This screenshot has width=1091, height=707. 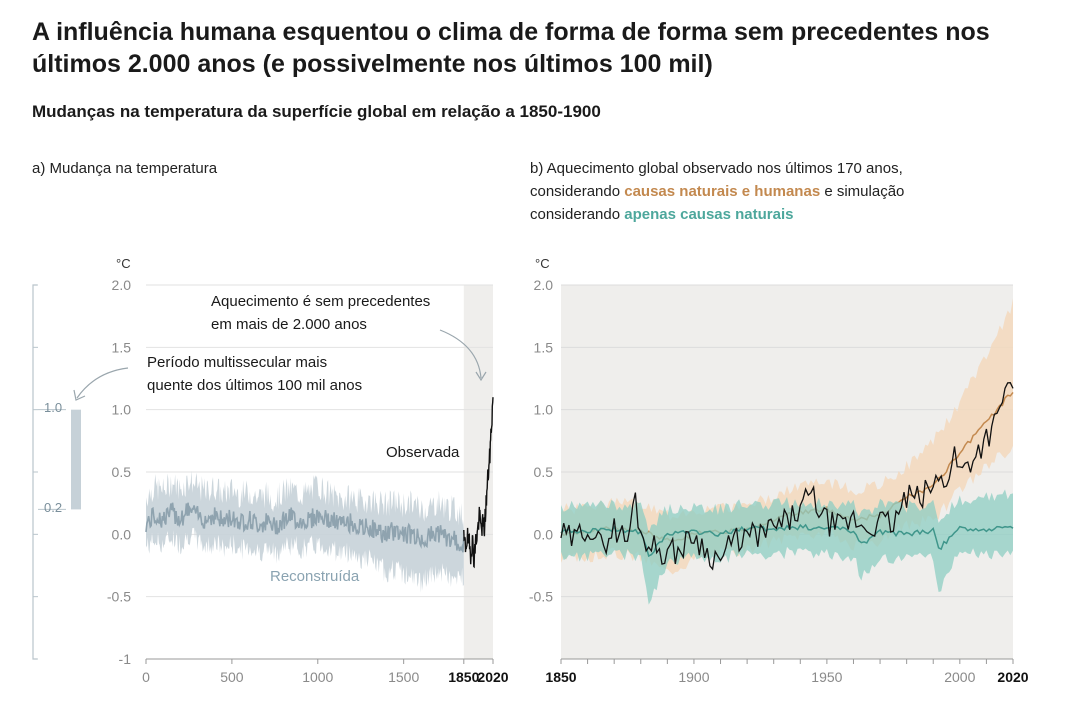 I want to click on annotation-unprecedented-line2: em mais de 2.000 anos, so click(x=289, y=324).